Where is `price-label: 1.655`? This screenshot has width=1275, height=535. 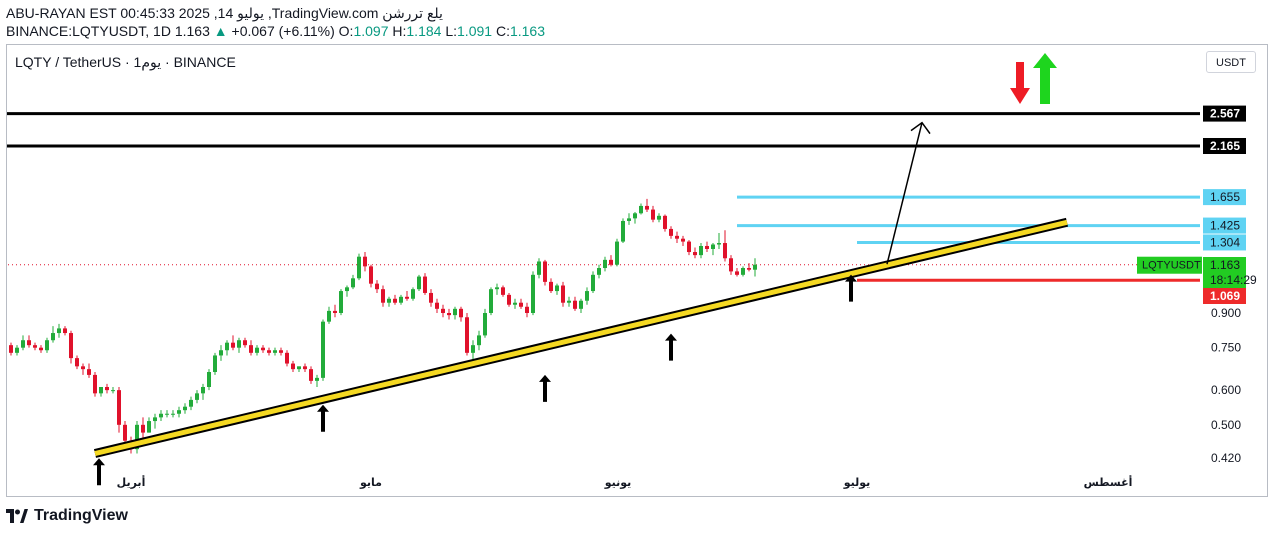
price-label: 1.655 is located at coordinates (1225, 197).